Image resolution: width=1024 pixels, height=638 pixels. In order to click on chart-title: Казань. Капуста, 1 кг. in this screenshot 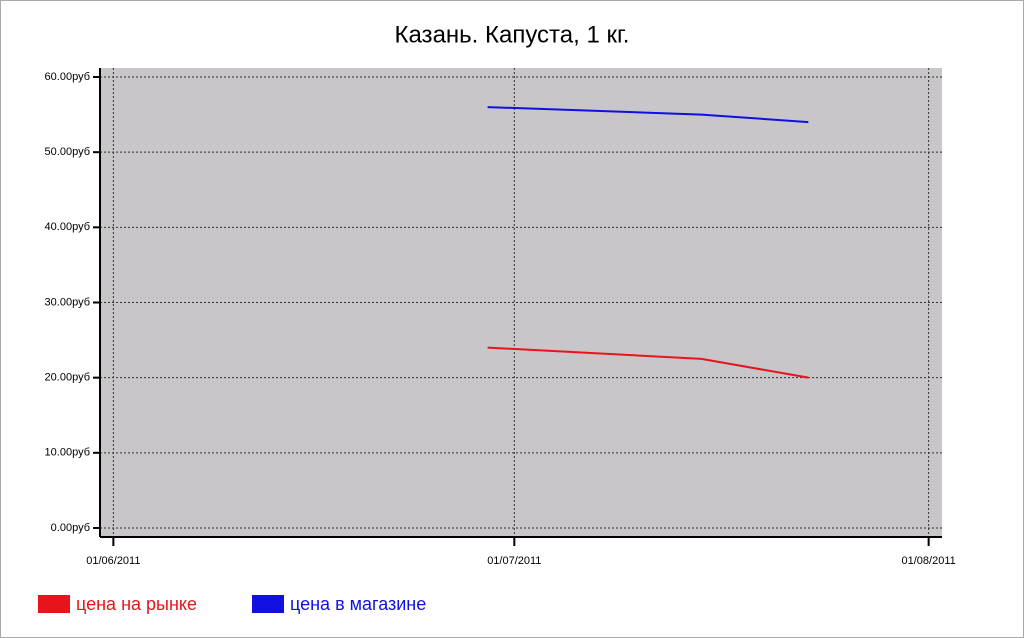, I will do `click(512, 34)`.